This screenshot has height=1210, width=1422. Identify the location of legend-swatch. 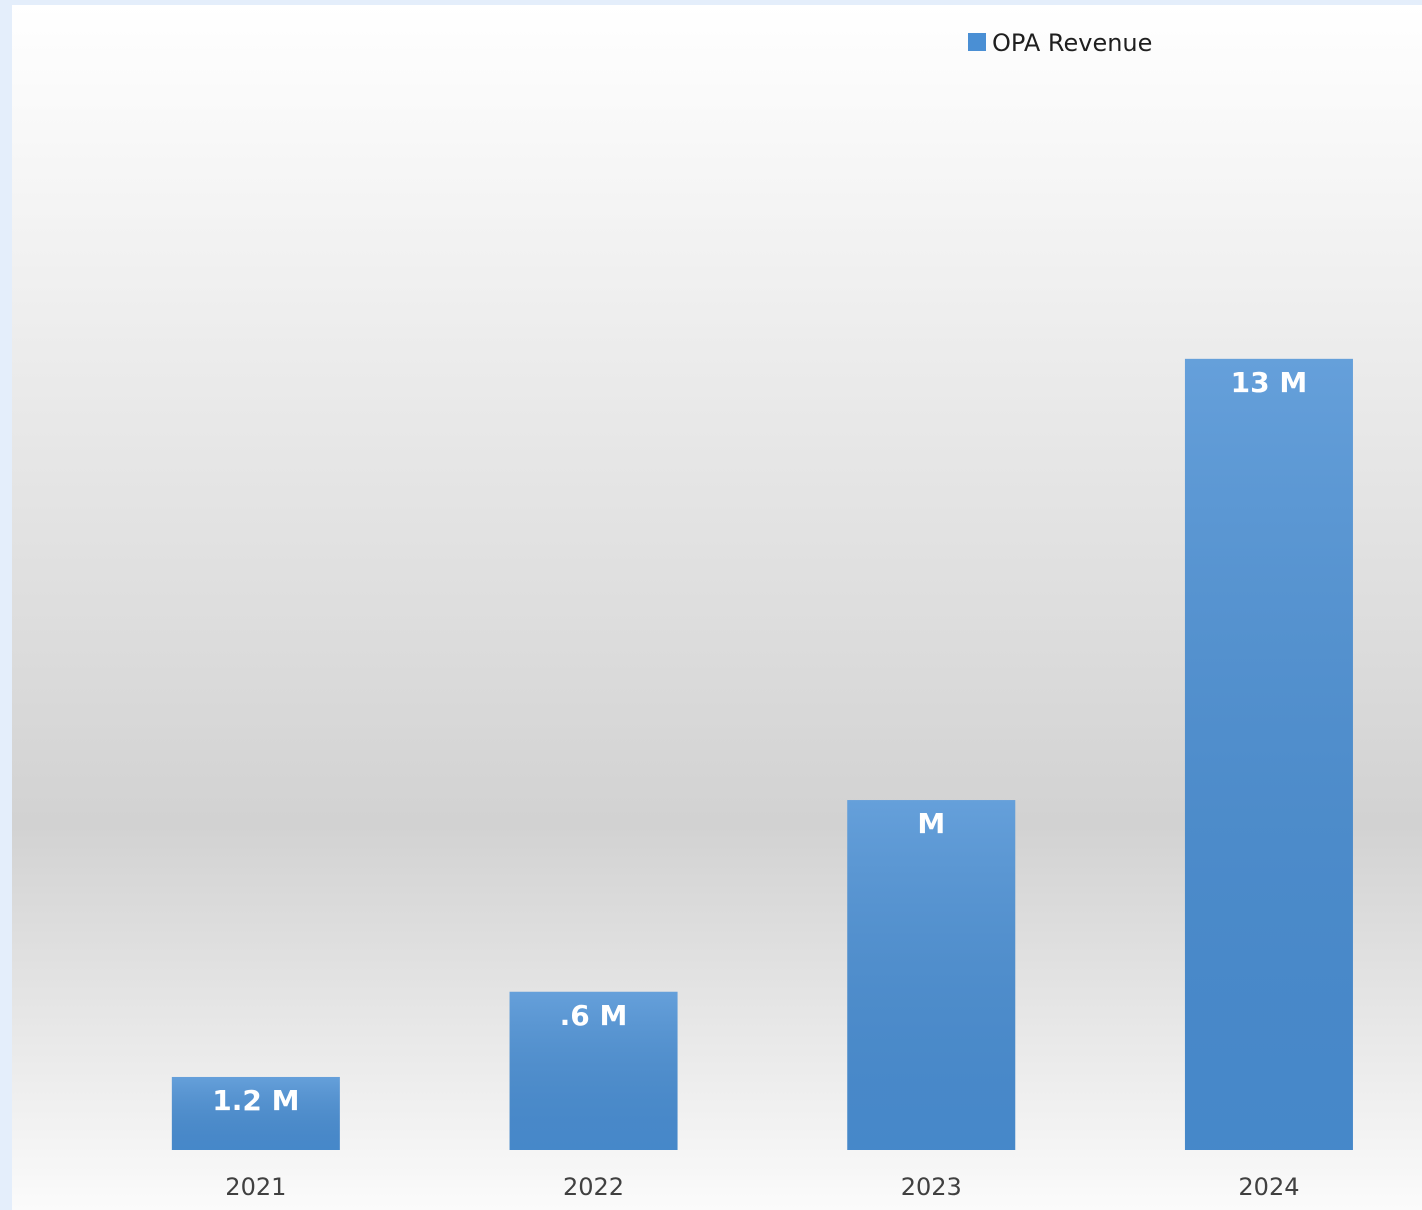
(977, 42).